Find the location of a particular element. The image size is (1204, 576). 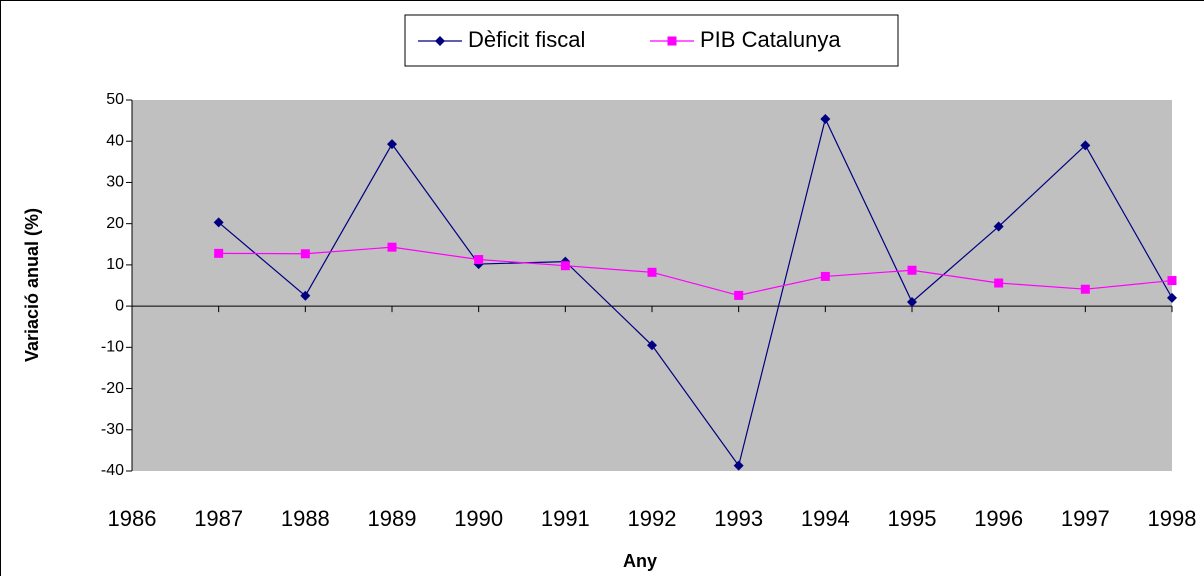

y-tick-label: -40 is located at coordinates (112, 470).